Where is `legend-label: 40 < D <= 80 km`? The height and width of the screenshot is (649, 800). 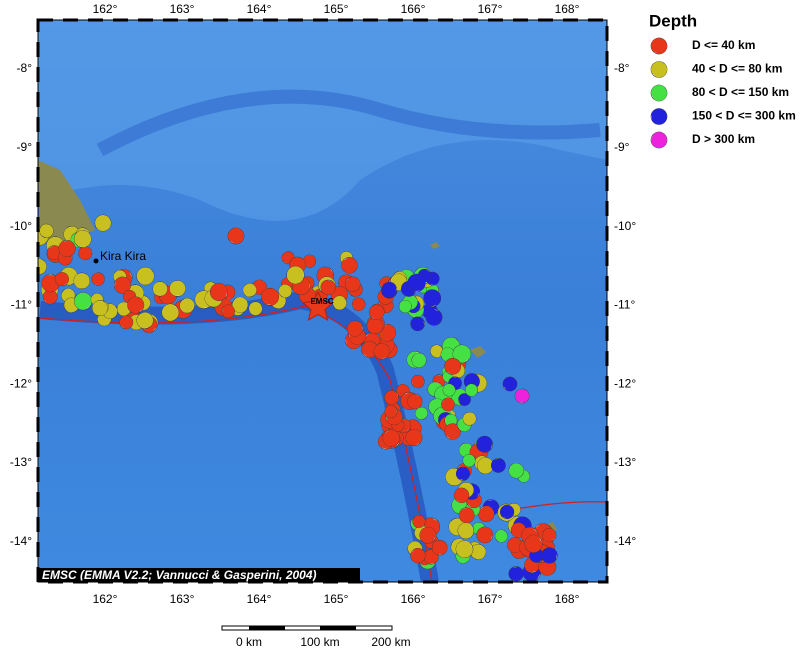
legend-label: 40 < D <= 80 km is located at coordinates (737, 69).